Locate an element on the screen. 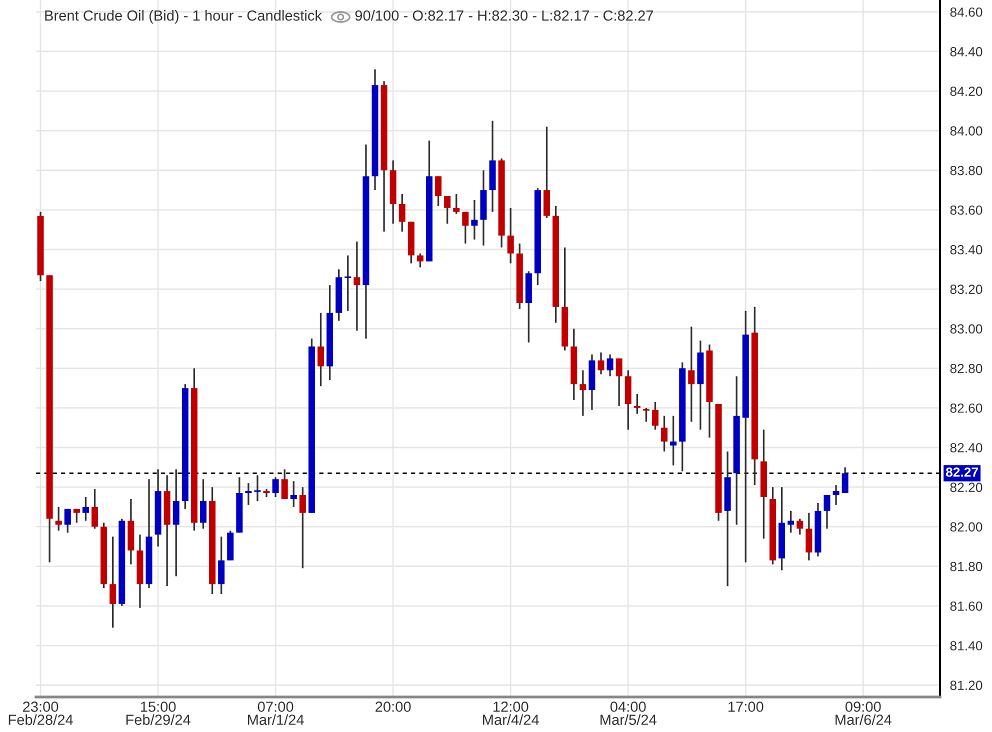  x-tick-label: 04:00 Mar/5/24 is located at coordinates (628, 713).